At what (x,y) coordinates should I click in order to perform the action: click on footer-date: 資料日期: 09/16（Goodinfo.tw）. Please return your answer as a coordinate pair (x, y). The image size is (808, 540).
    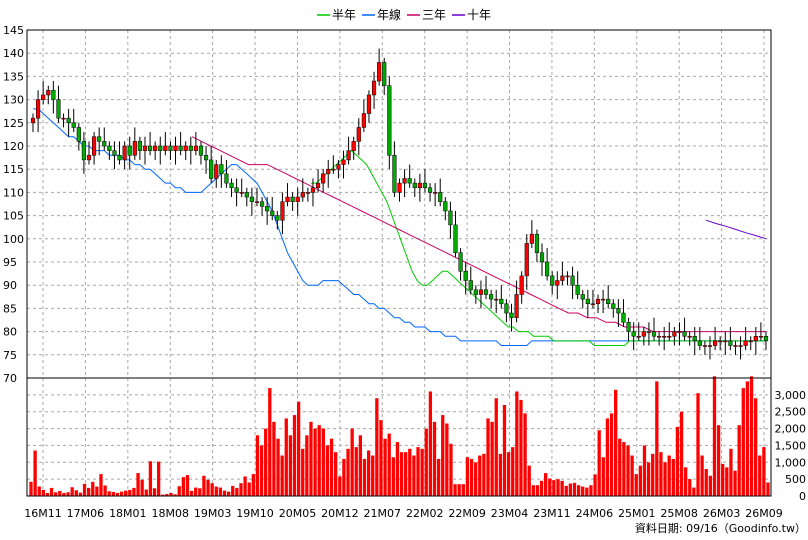
    Looking at the image, I should click on (720, 528).